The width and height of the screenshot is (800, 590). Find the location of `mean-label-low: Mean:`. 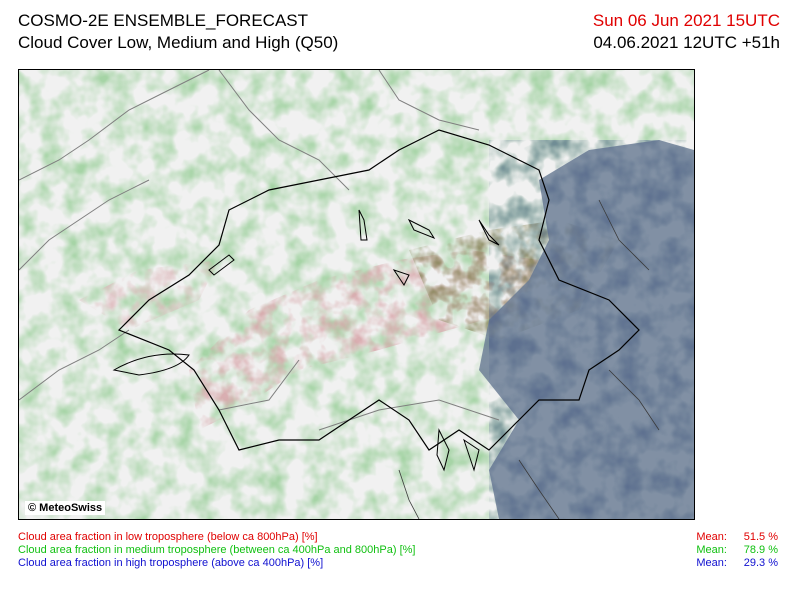

mean-label-low: Mean: is located at coordinates (711, 537).